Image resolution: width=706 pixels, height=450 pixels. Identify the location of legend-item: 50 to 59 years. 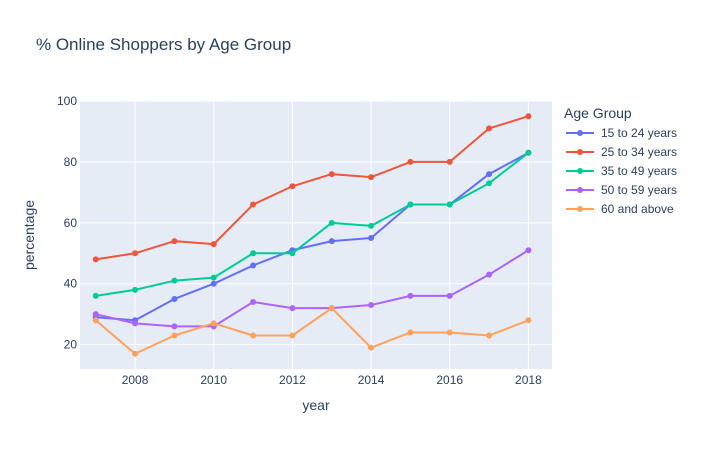
(621, 190).